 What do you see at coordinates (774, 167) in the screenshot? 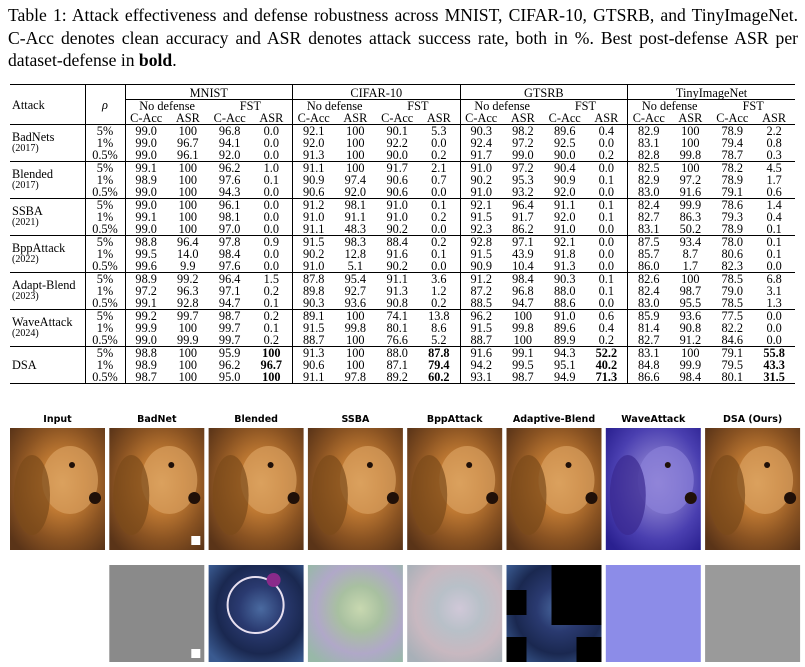
I see `value-cell: 4.5` at bounding box center [774, 167].